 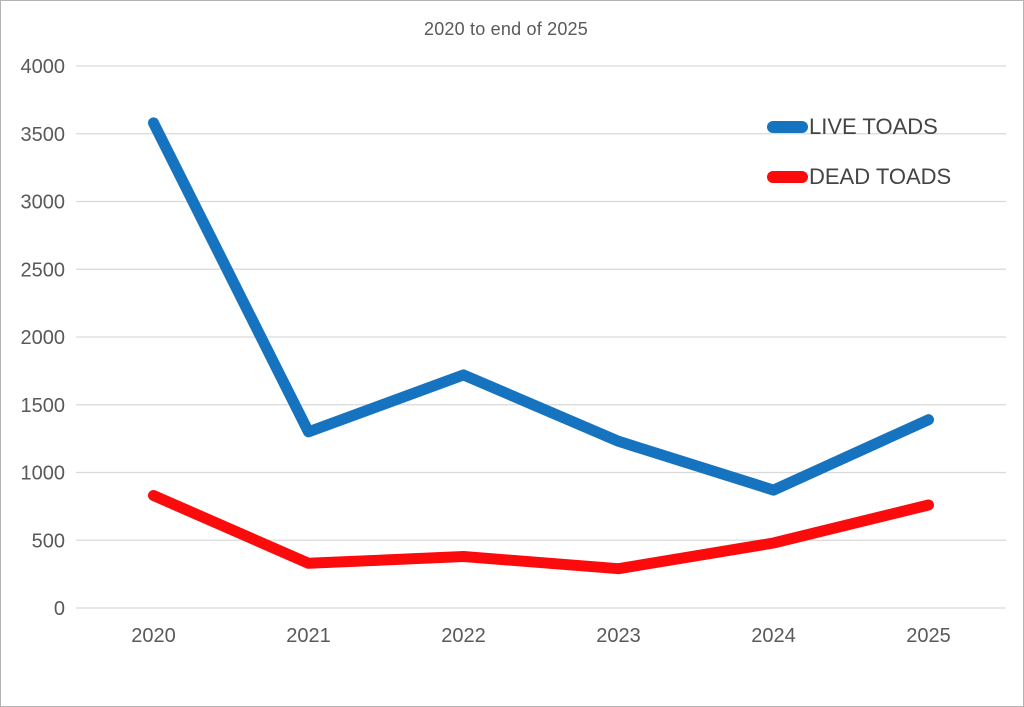 I want to click on y-tick-label: 1500, so click(x=43, y=406).